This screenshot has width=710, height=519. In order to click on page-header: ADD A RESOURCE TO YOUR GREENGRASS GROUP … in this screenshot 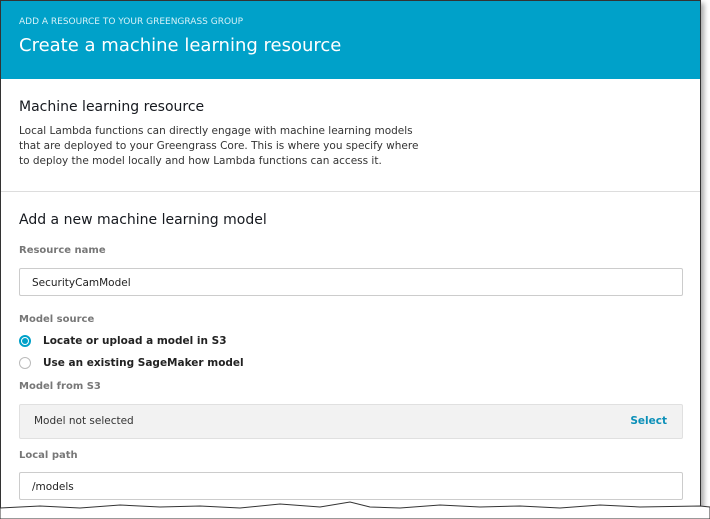, I will do `click(350, 40)`.